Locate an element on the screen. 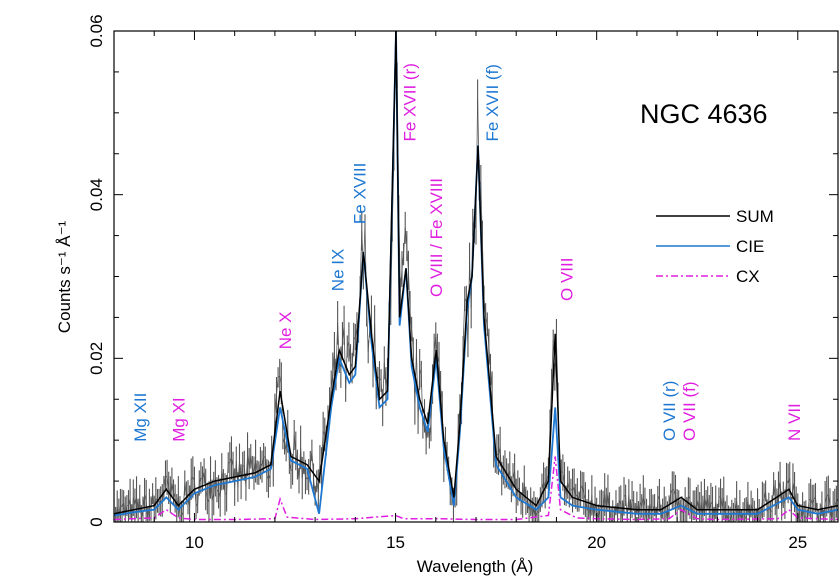  series-cx-line is located at coordinates (476, 488).